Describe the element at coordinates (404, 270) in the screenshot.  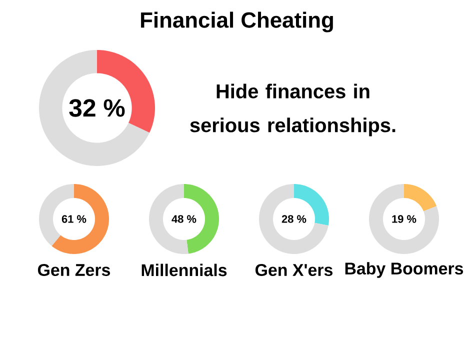
I see `text: Baby Boomers` at that location.